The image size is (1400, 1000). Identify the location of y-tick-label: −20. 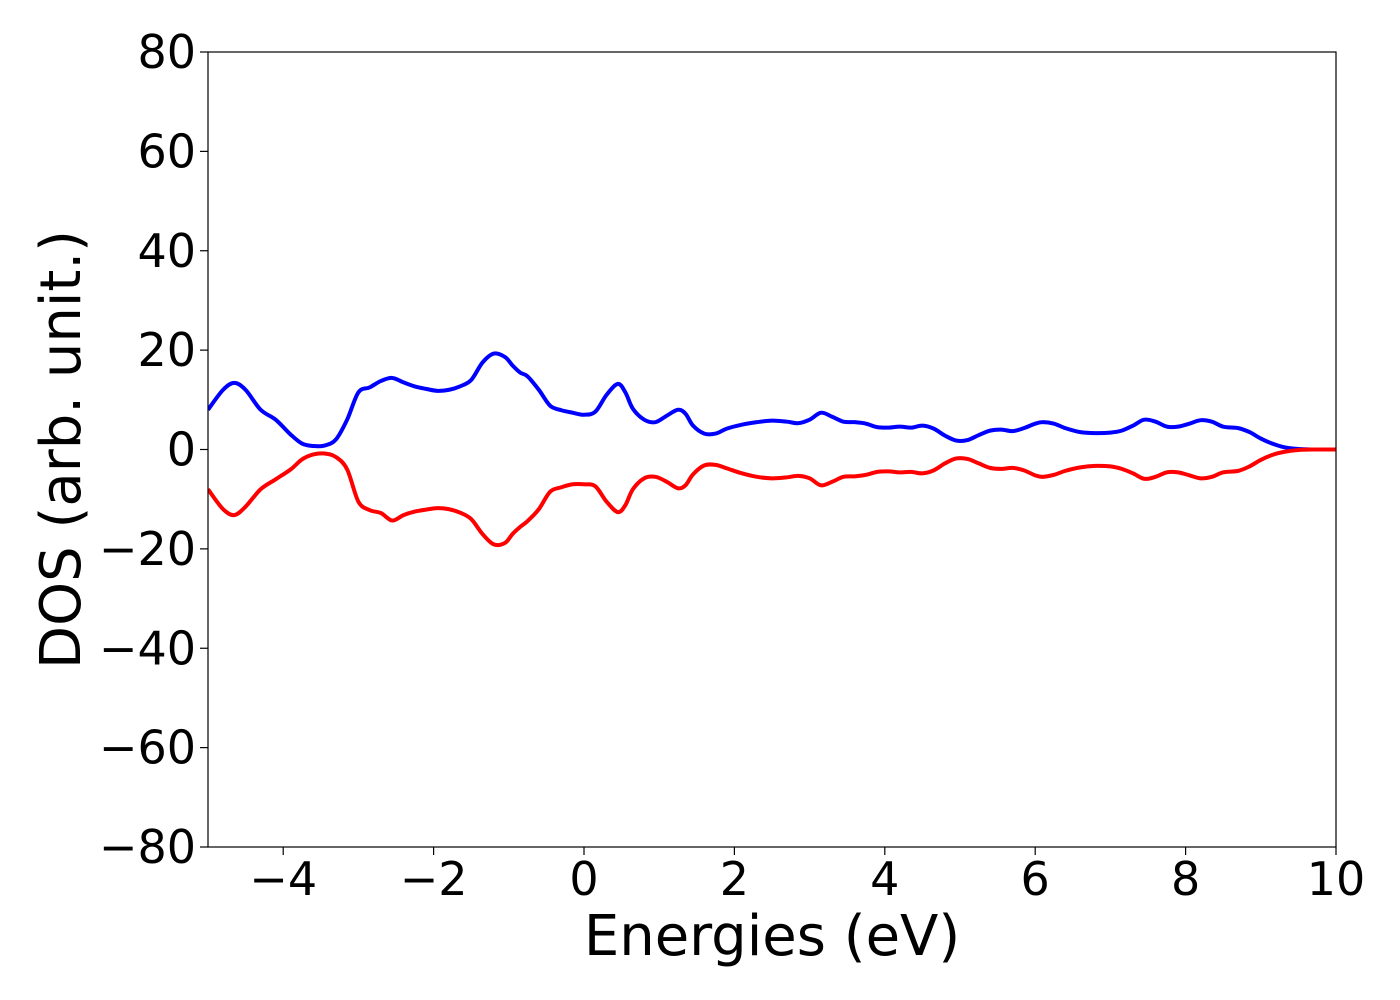
(147, 549).